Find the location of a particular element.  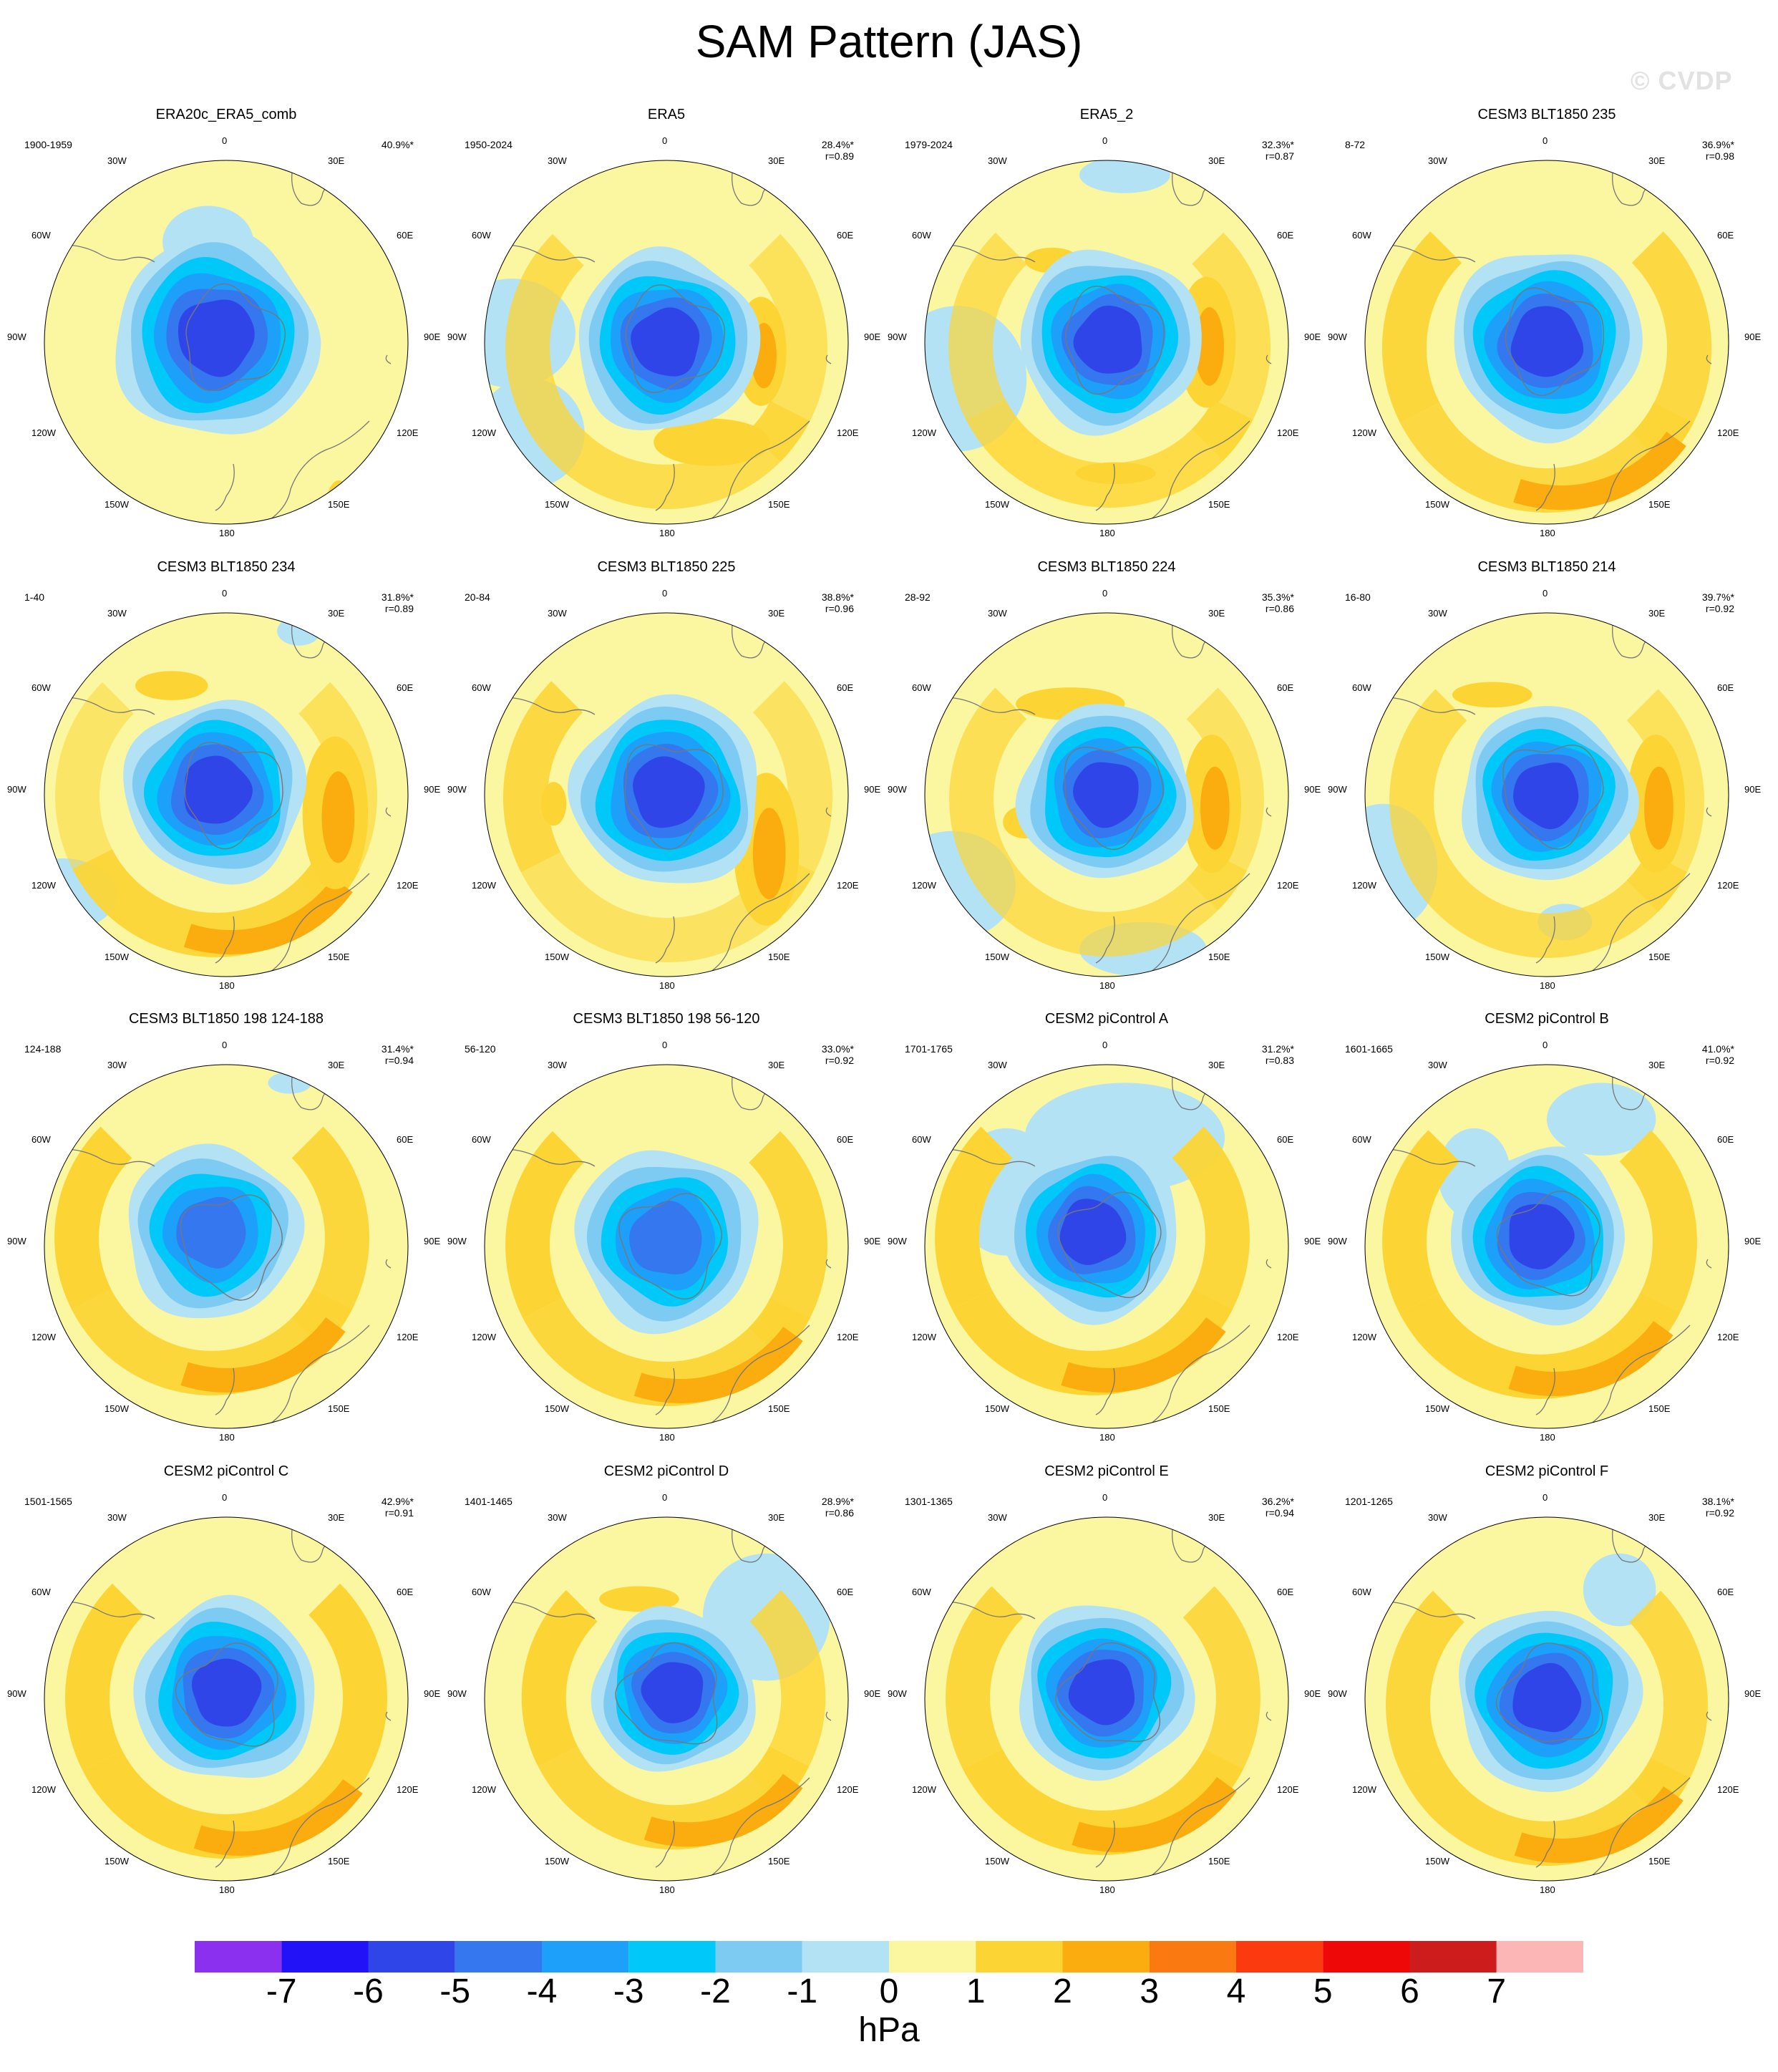

panel-period: 1501-1565 is located at coordinates (48, 1501).